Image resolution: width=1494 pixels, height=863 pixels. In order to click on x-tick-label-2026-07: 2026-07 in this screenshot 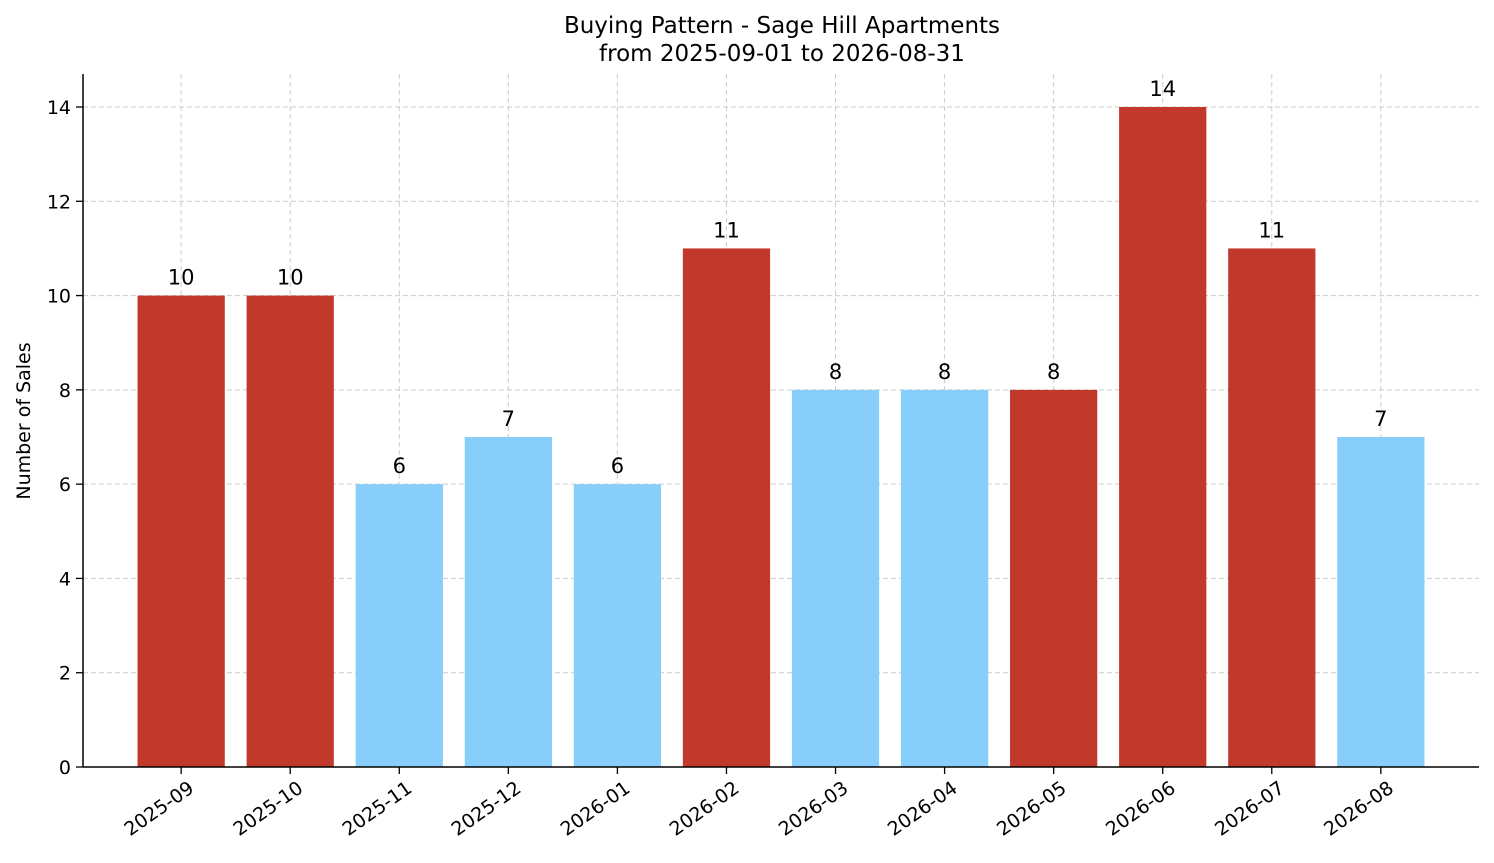, I will do `click(1250, 809)`.